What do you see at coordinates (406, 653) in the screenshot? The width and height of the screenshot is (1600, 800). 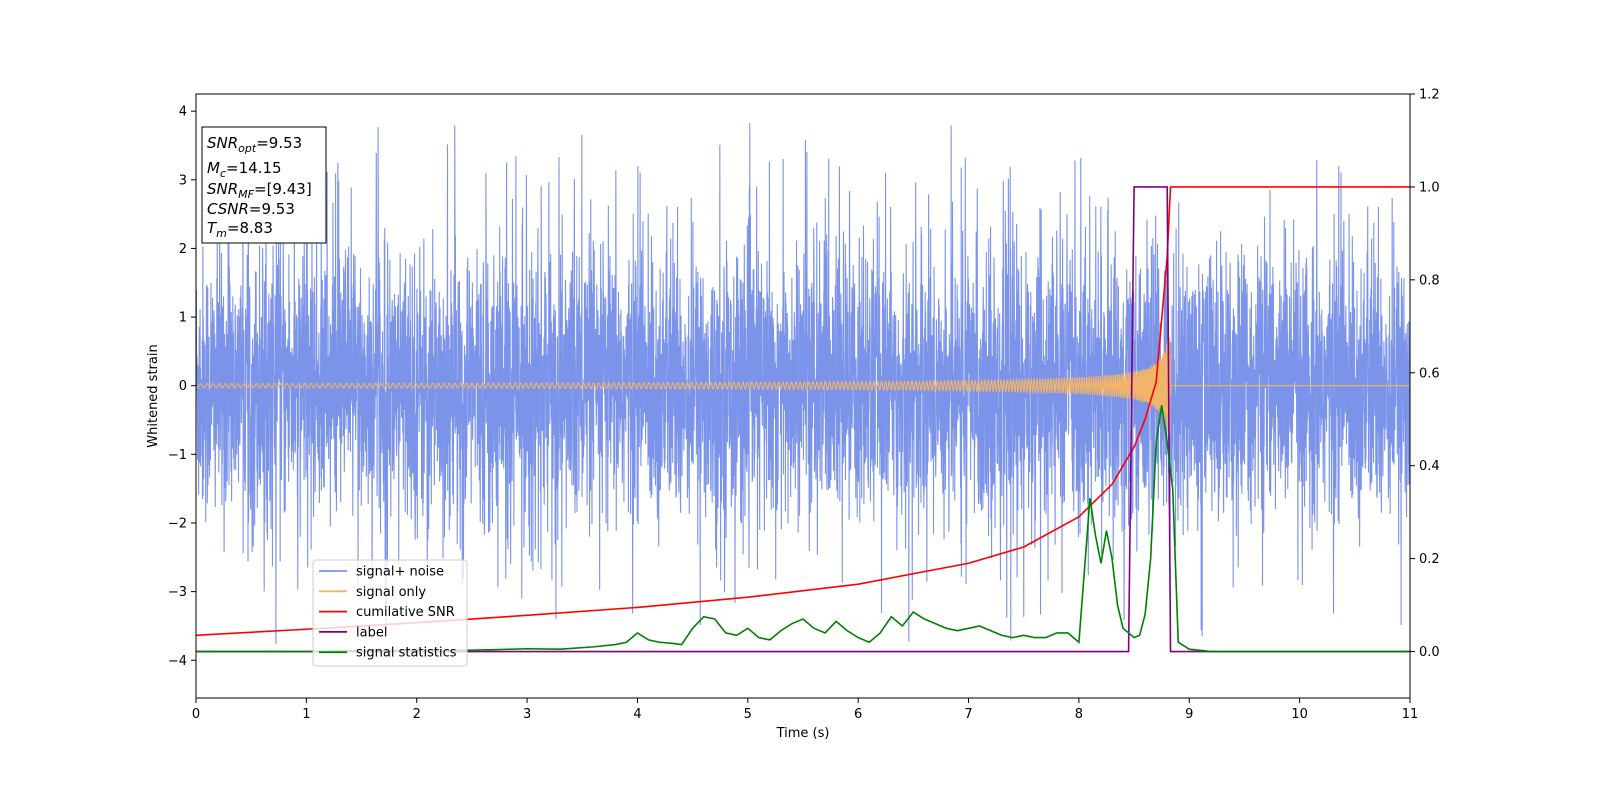 I see `legend-label: signal statistics` at bounding box center [406, 653].